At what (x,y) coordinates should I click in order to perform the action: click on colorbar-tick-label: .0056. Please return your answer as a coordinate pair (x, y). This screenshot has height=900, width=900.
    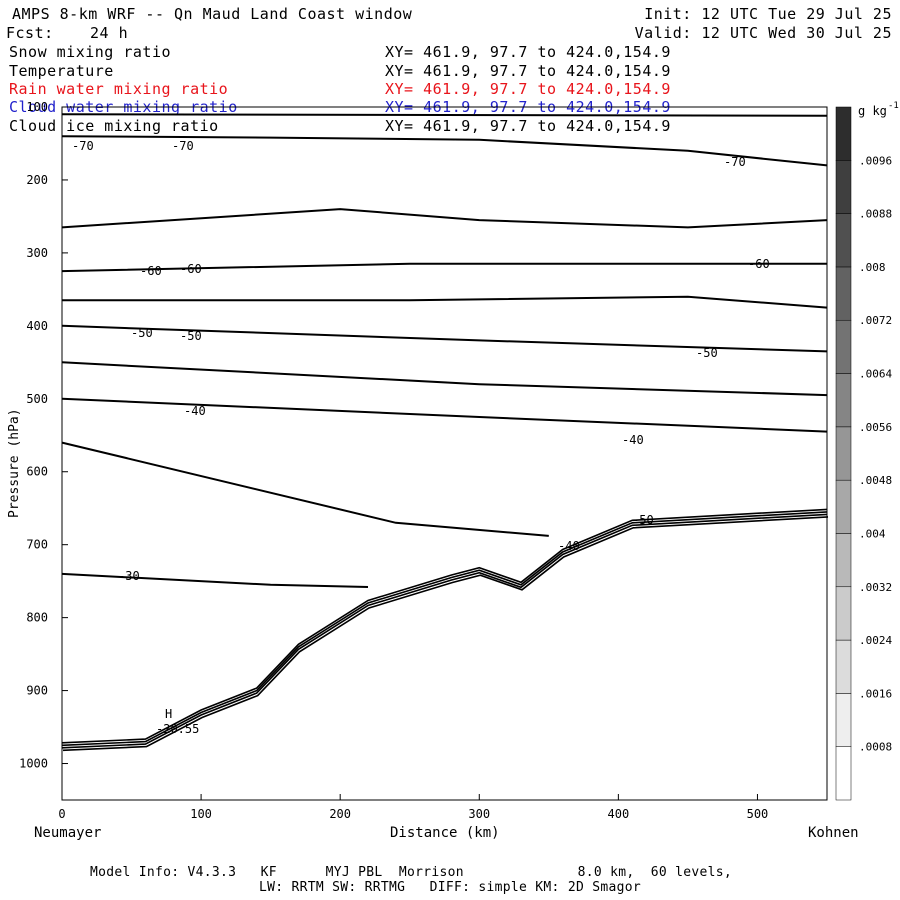
    Looking at the image, I should click on (875, 427).